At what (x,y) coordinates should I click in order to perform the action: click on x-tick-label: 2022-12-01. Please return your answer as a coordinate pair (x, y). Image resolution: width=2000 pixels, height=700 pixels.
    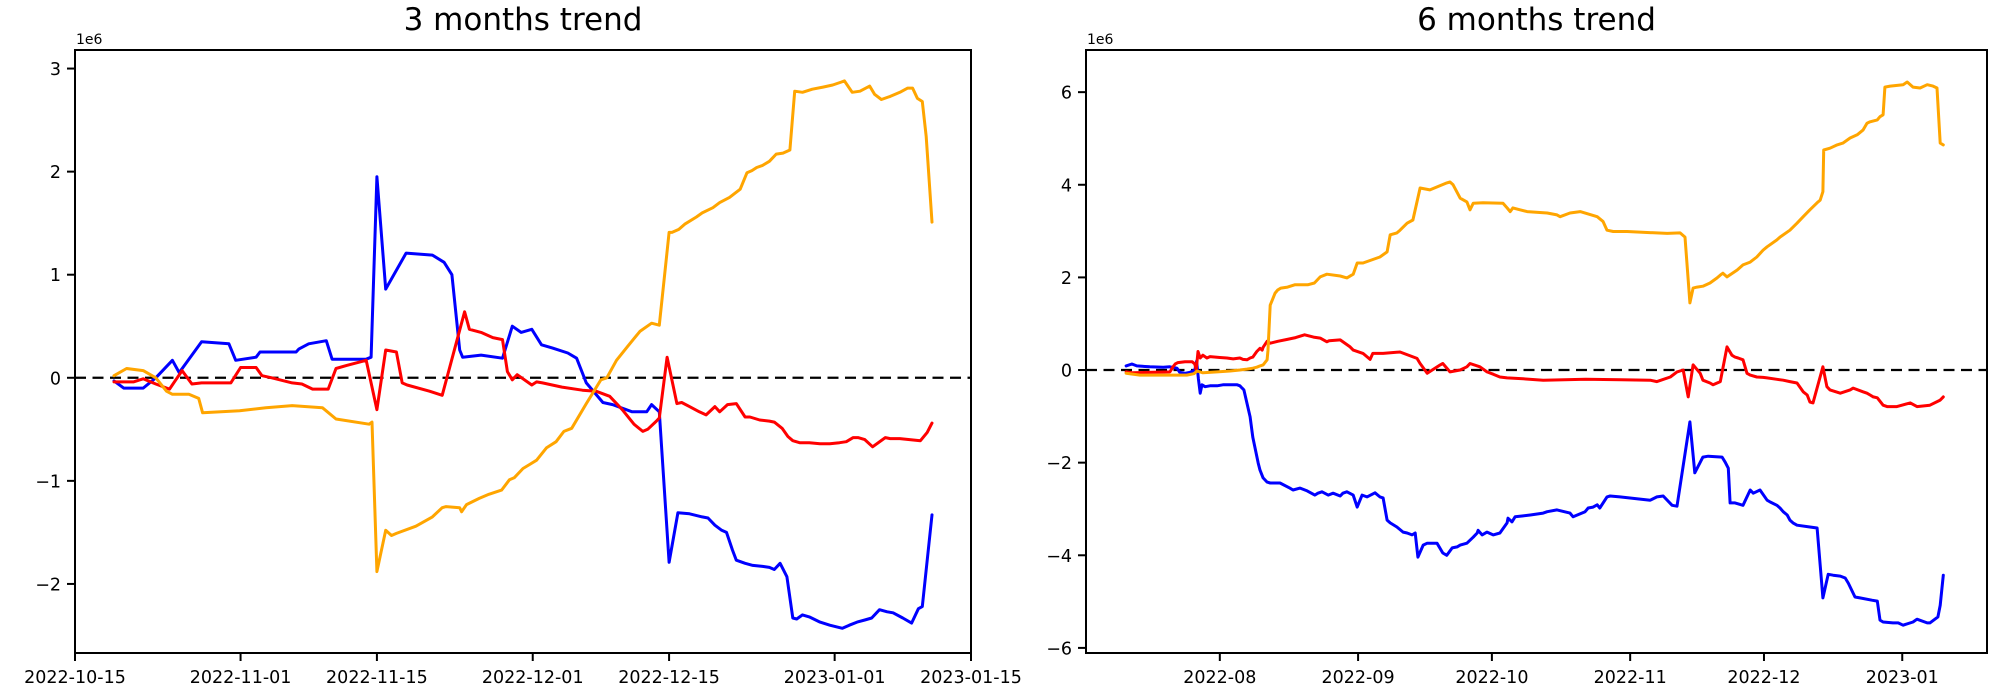
    Looking at the image, I should click on (533, 678).